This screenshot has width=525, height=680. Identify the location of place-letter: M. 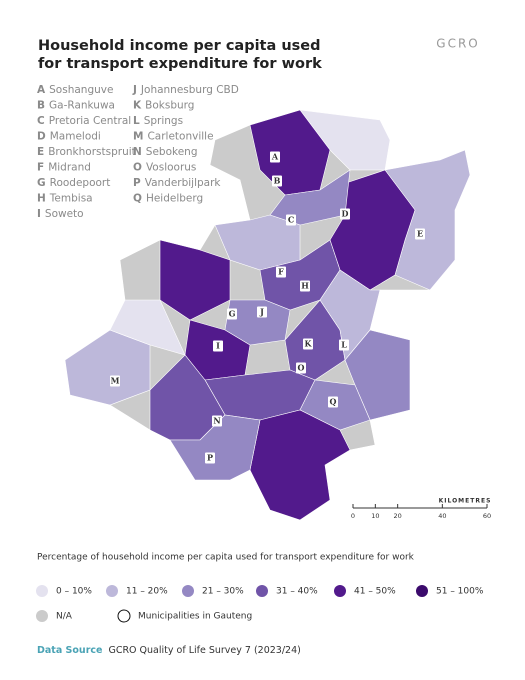
(138, 137).